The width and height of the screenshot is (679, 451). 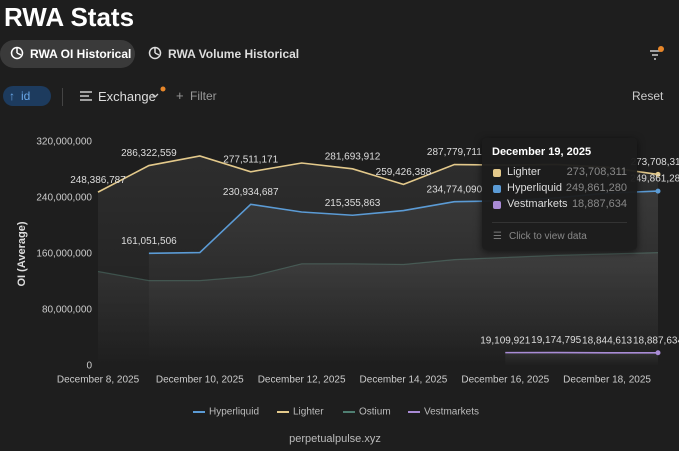 What do you see at coordinates (599, 204) in the screenshot?
I see `tooltip-value: 18,887,634` at bounding box center [599, 204].